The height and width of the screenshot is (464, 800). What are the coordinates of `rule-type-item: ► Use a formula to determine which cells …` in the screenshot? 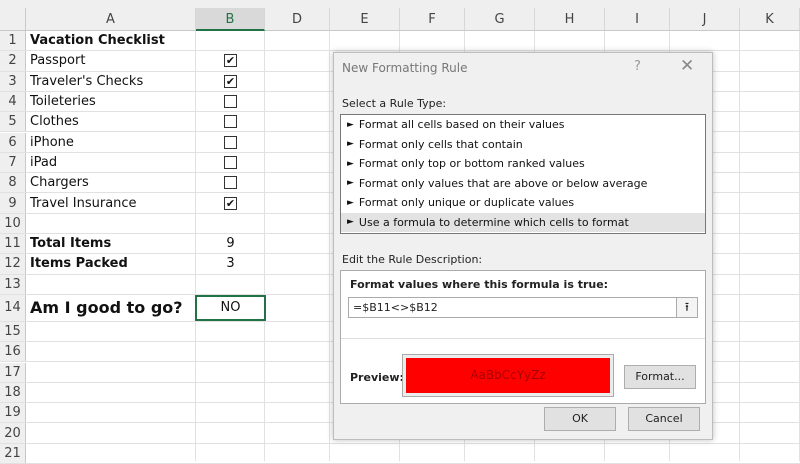 It's located at (523, 222).